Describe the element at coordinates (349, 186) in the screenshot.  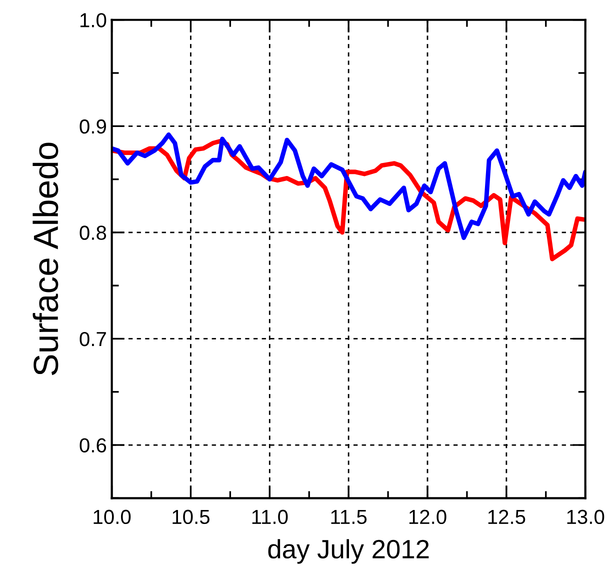
I see `line-series` at that location.